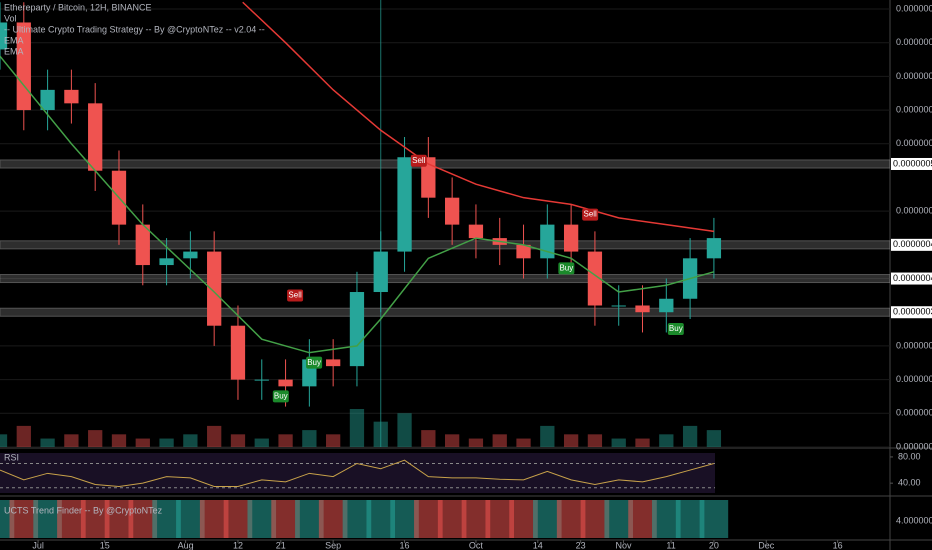 This screenshot has width=932, height=550. I want to click on x-tick-label: 12, so click(238, 545).